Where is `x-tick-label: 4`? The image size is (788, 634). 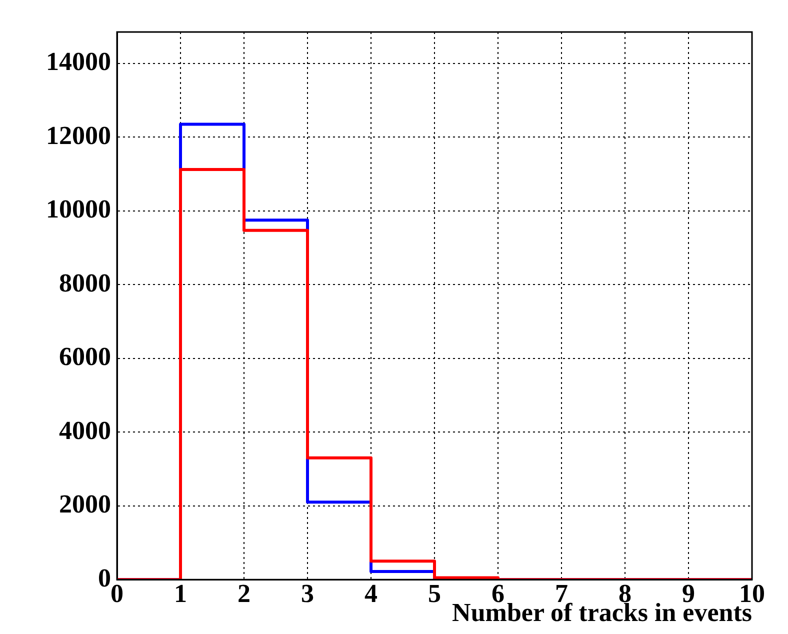 x-tick-label: 4 is located at coordinates (371, 593).